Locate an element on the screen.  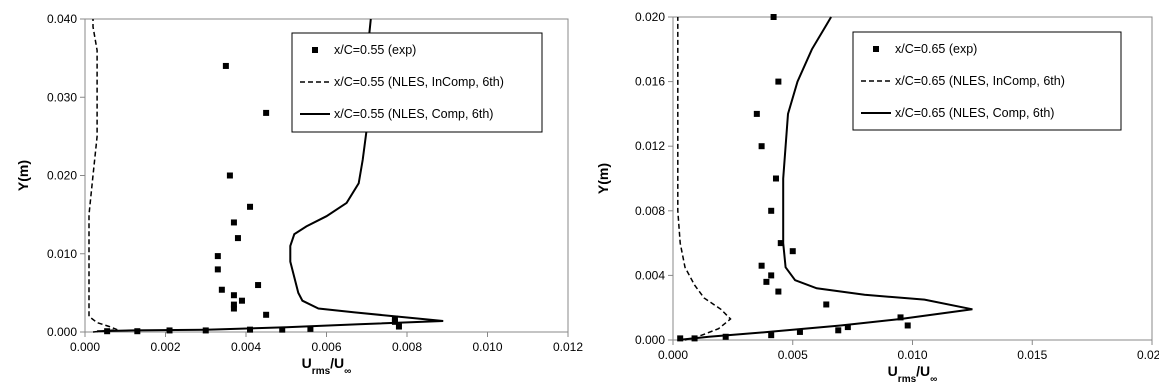
x-tick-label: 0.020 is located at coordinates (1148, 355).